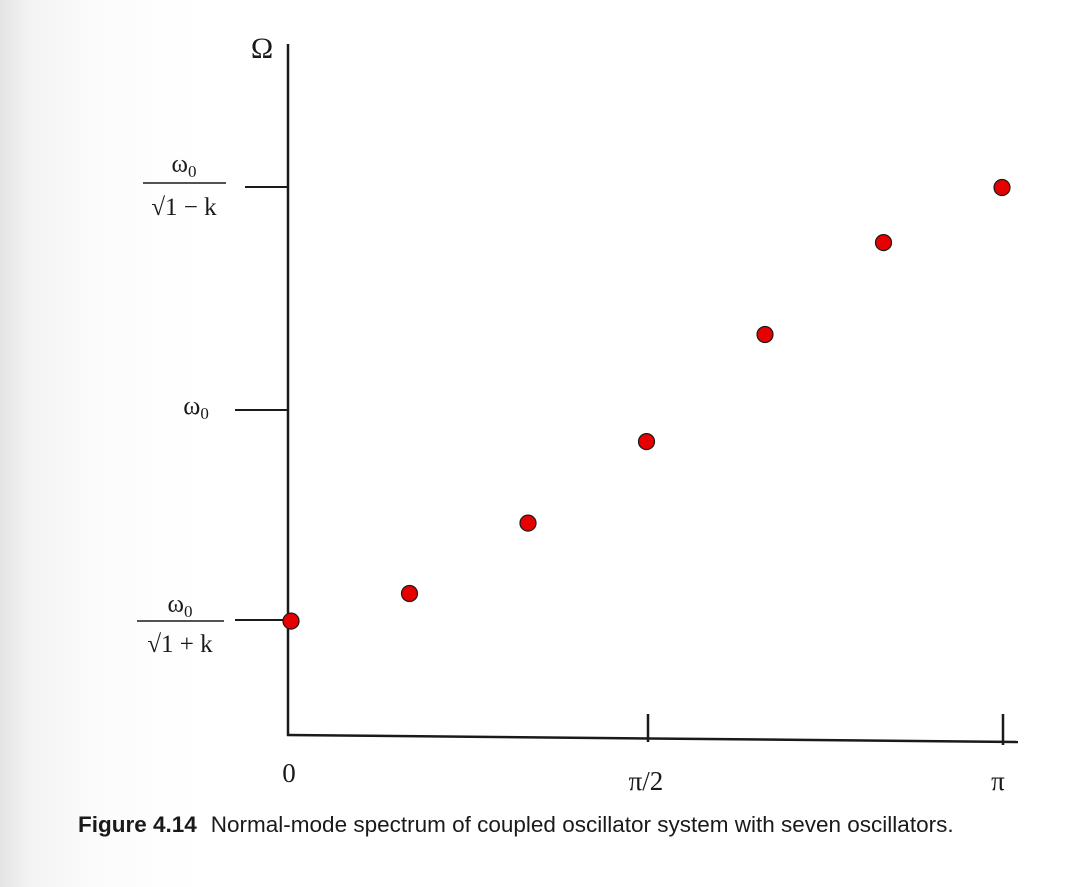  I want to click on x-tick-label-zero: 0, so click(289, 773).